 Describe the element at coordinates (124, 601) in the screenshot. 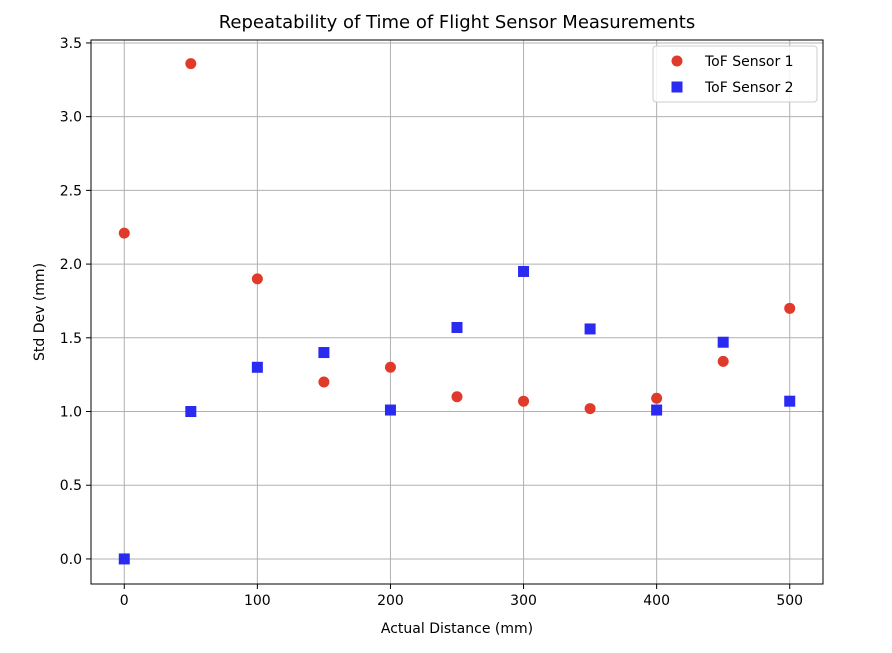

I see `x-tick-label: 0` at that location.